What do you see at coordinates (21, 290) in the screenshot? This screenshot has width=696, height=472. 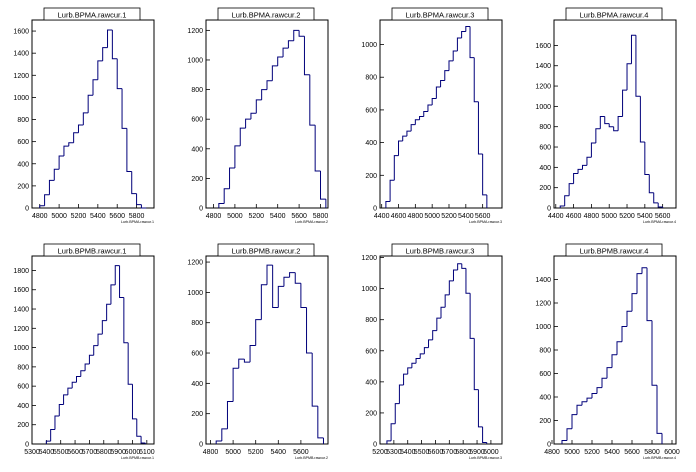 I see `y-tick-label: 1600` at bounding box center [21, 290].